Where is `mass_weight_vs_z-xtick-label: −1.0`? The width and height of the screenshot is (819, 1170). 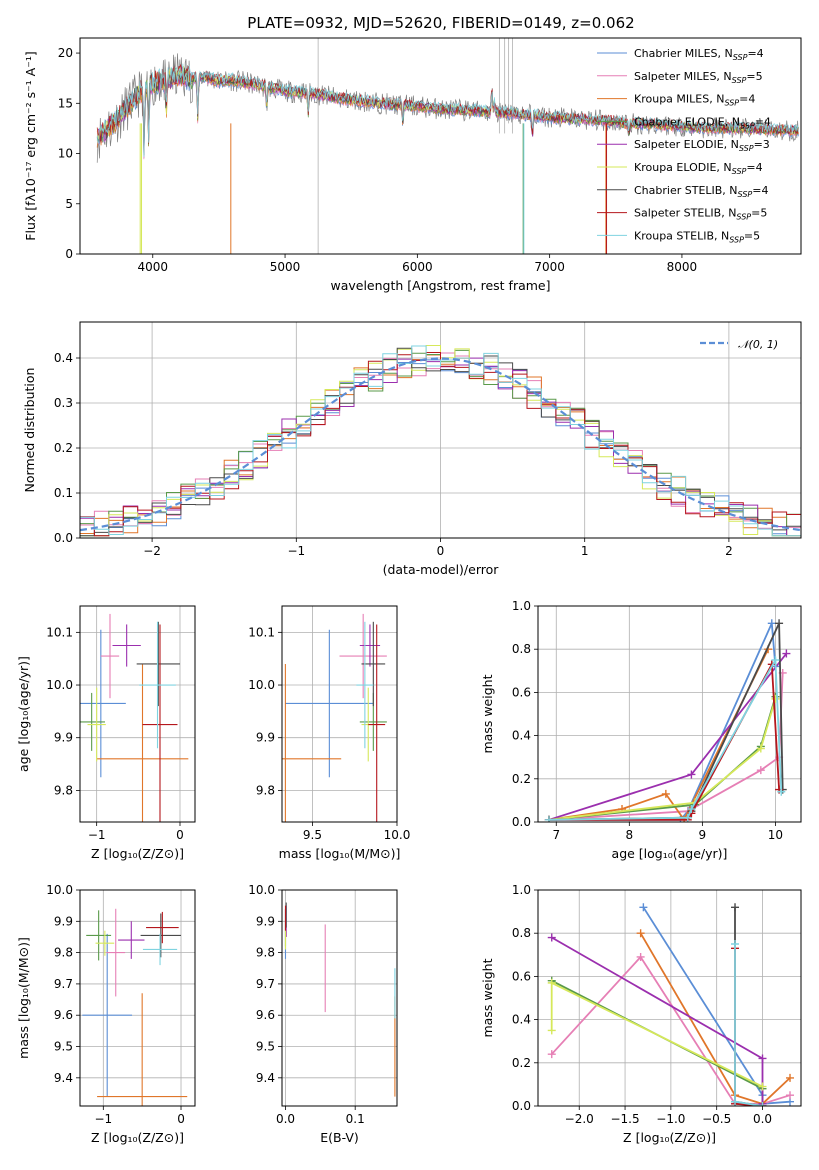
mass_weight_vs_z-xtick-label: −1.0 is located at coordinates (670, 1119).